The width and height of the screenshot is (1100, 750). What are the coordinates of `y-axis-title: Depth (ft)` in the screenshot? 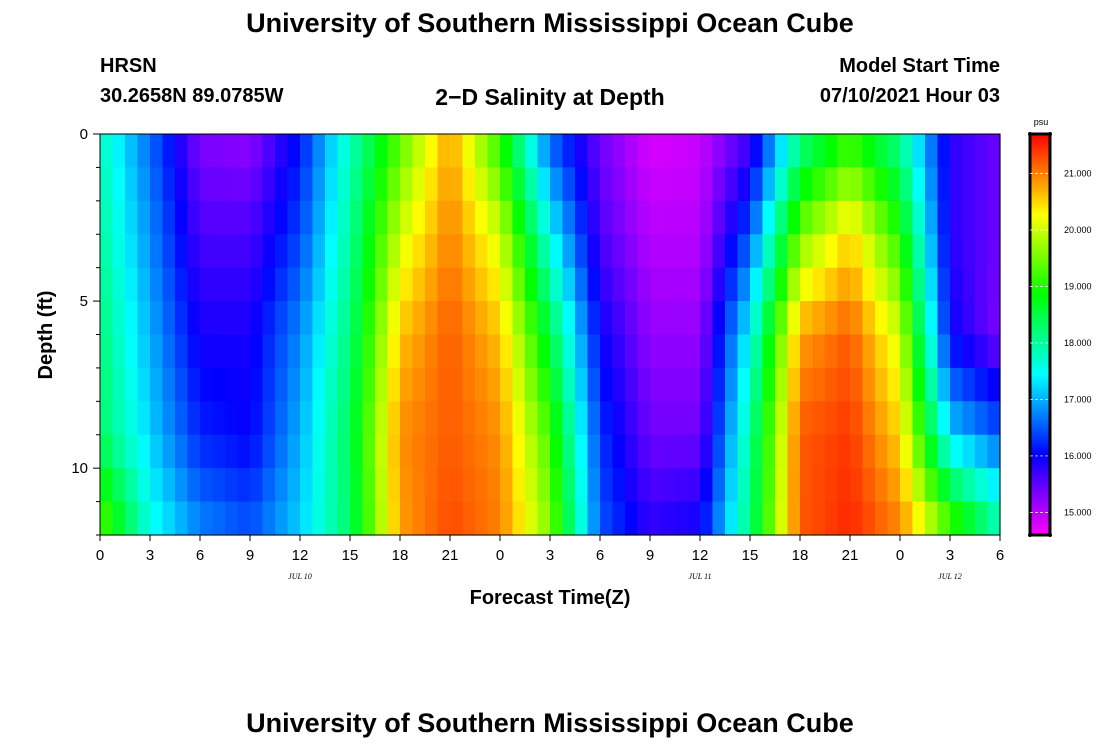 It's located at (46, 335).